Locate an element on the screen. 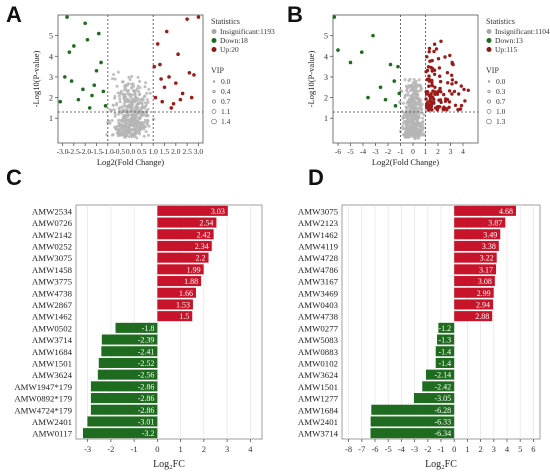  bar-value-label: 2.2 is located at coordinates (201, 258).